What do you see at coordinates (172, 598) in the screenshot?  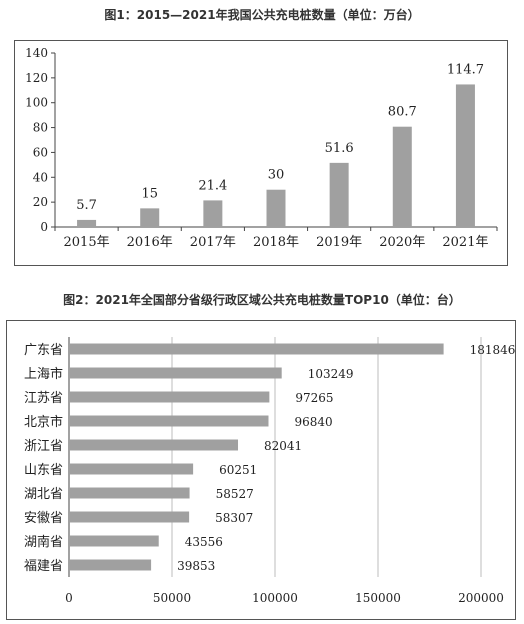 I see `chart2-x-tick-label: 50000` at bounding box center [172, 598].